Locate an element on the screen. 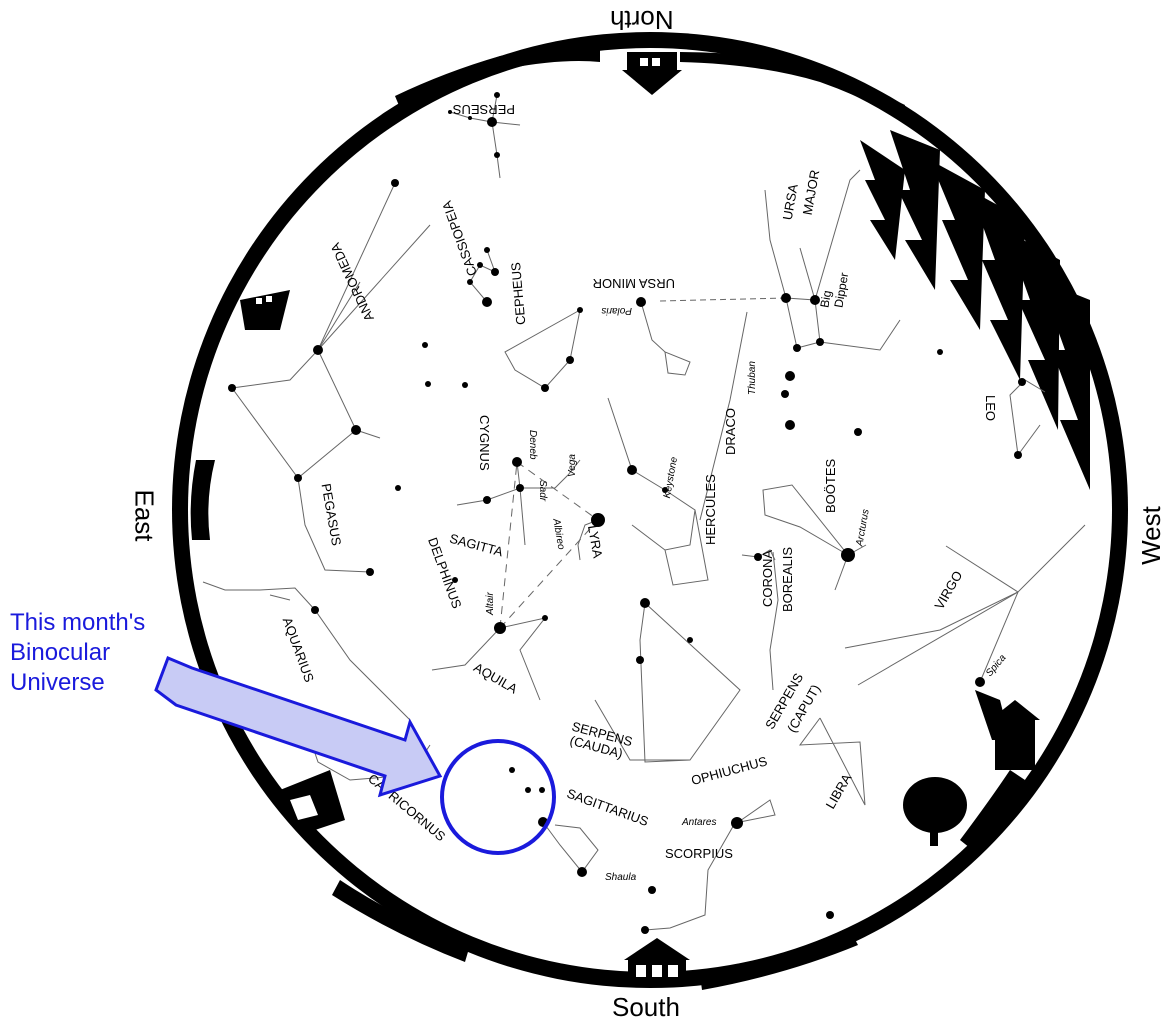 Image resolution: width=1166 pixels, height=1029 pixels. label-vega: Vega is located at coordinates (572, 465).